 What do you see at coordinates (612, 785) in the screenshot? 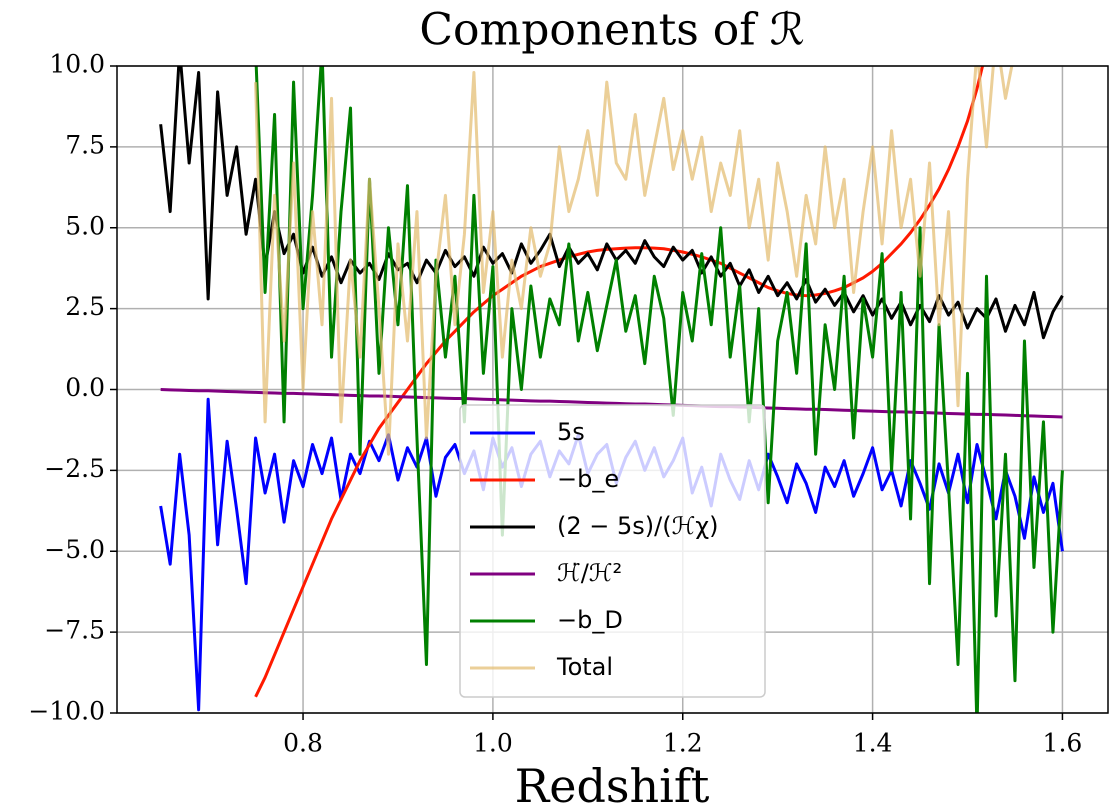
I see `x-axis-label: Redshift` at bounding box center [612, 785].